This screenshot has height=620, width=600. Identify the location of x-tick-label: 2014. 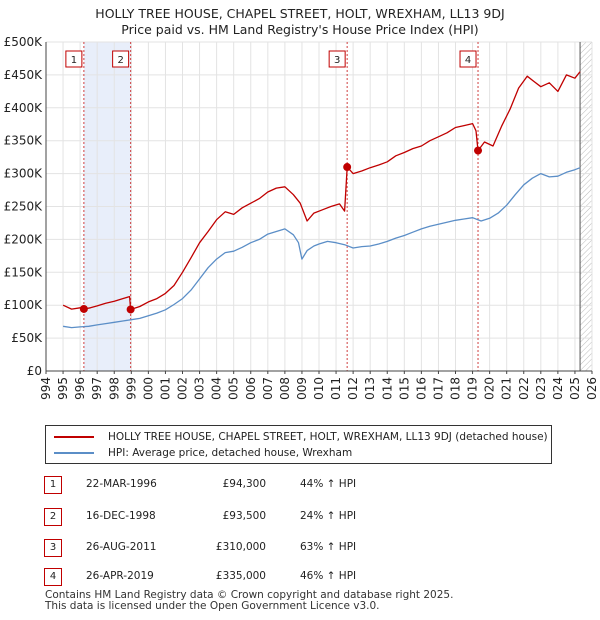
(387, 388).